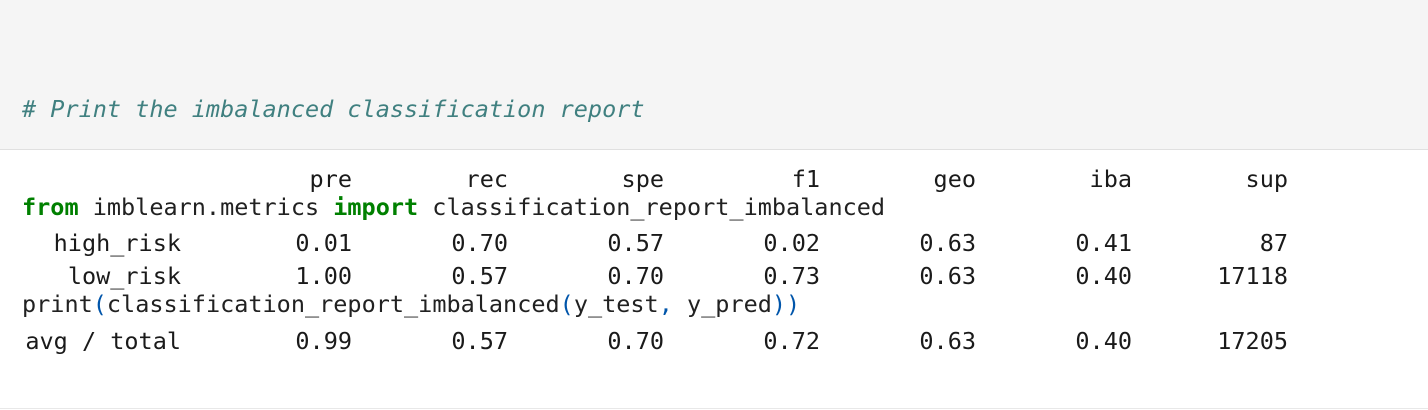 The height and width of the screenshot is (410, 1428). Describe the element at coordinates (103, 341) in the screenshot. I see `row-label-avg-total: avg / total` at that location.